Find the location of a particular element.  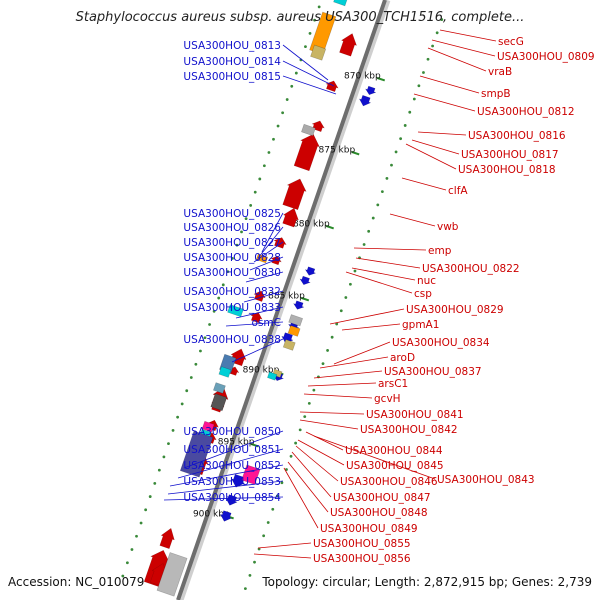

reverse-gene-label: USA300HOU_0846 is located at coordinates (389, 482).